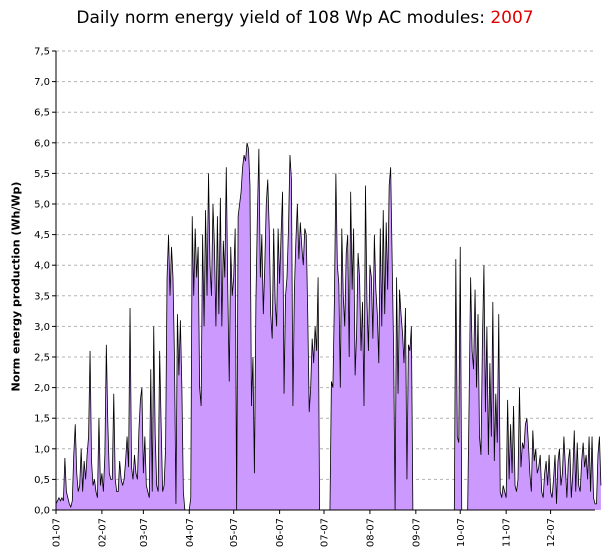 This screenshot has height=560, width=610. Describe the element at coordinates (144, 532) in the screenshot. I see `x-tick-label: 03-07` at that location.